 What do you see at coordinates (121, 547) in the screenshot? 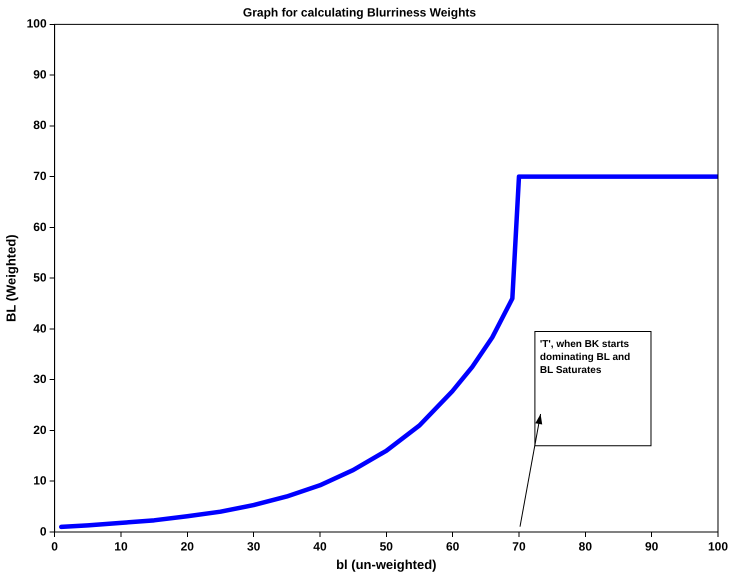
I see `x-tick-label: 10` at bounding box center [121, 547].